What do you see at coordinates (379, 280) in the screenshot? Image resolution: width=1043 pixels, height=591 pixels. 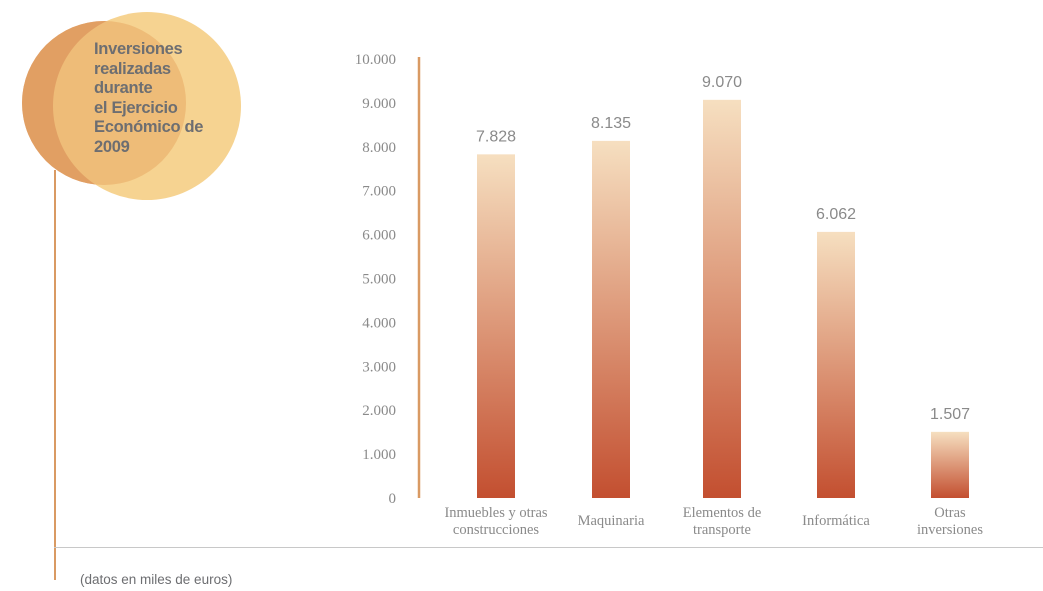 I see `y-tick-label: 5.000` at bounding box center [379, 280].